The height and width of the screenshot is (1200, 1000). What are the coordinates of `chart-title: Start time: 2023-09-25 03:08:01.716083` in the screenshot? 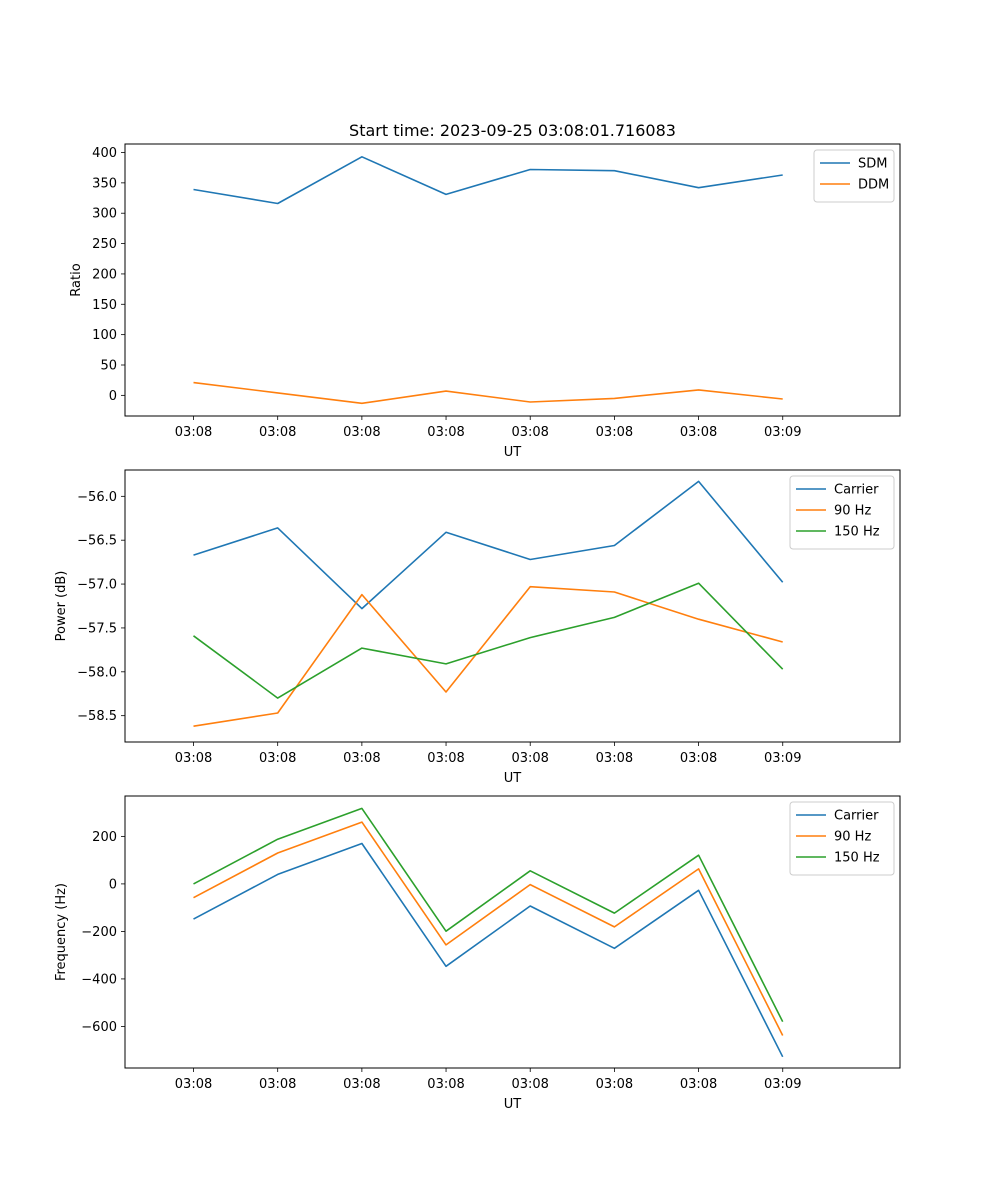 It's located at (512, 130).